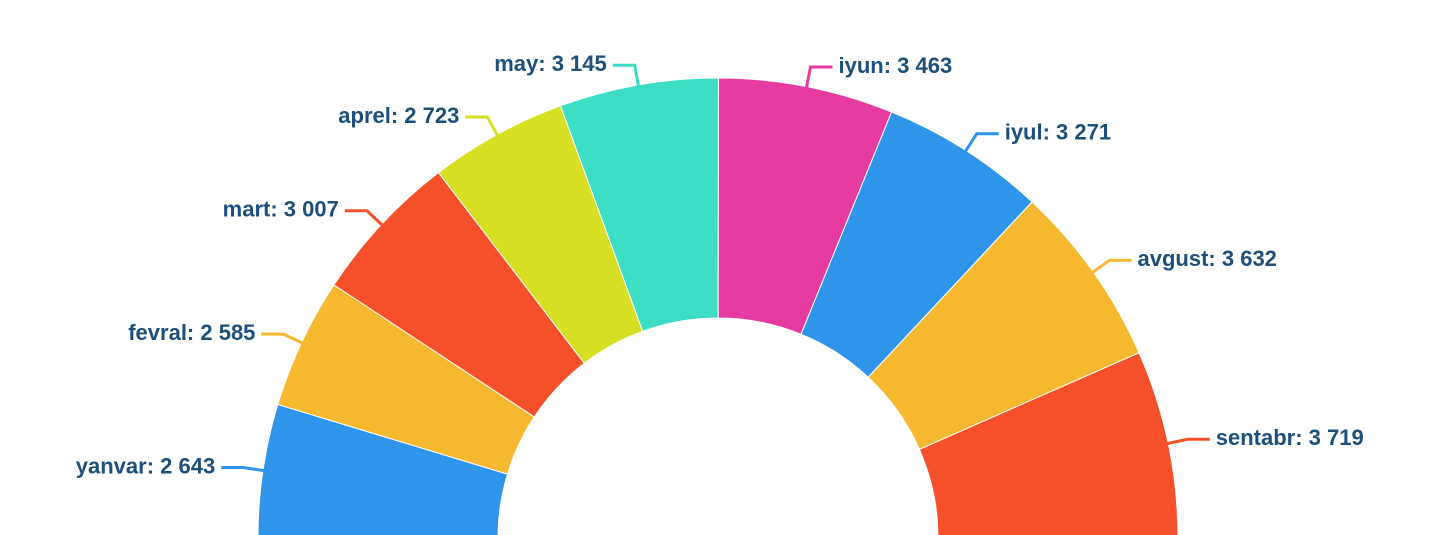 The width and height of the screenshot is (1439, 535). Describe the element at coordinates (191, 332) in the screenshot. I see `data-label: fevral: 2 585` at that location.